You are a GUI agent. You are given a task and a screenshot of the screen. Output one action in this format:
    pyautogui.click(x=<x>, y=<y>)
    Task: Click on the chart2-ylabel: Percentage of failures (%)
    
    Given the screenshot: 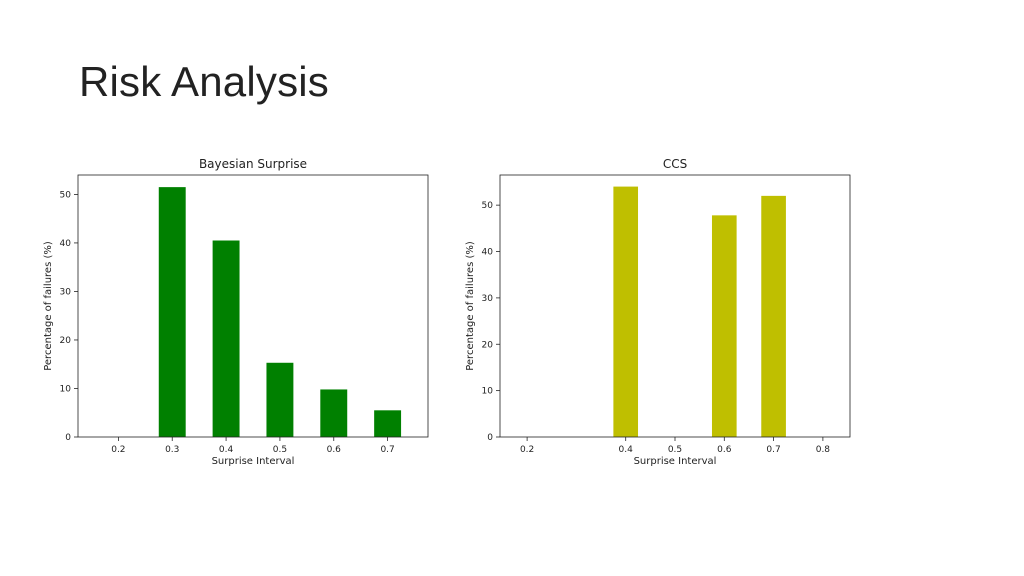 What is the action you would take?
    pyautogui.click(x=470, y=306)
    